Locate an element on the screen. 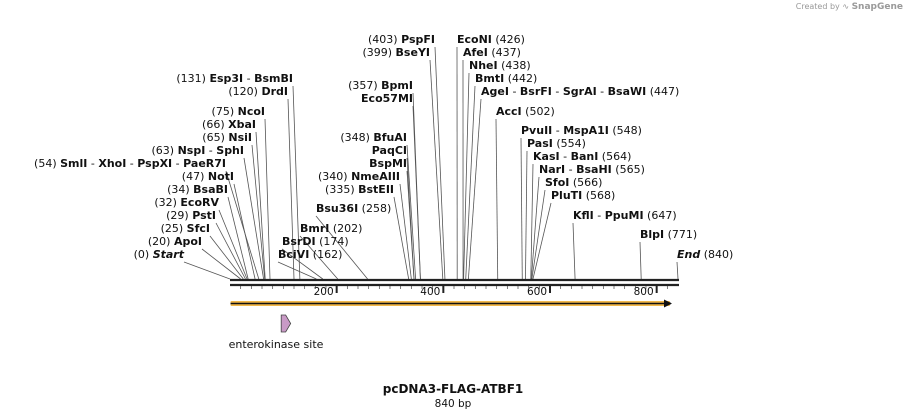 The height and width of the screenshot is (418, 907). enzyme-name: Esp3I is located at coordinates (226, 78).